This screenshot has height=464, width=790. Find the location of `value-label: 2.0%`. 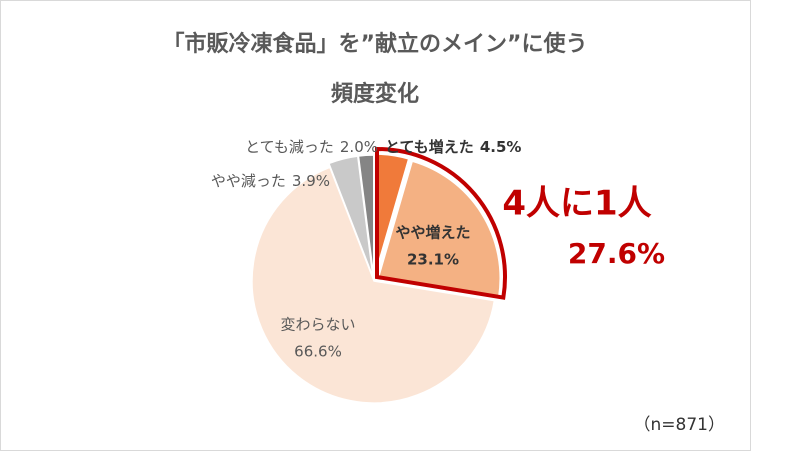

value-label: 2.0% is located at coordinates (359, 147).